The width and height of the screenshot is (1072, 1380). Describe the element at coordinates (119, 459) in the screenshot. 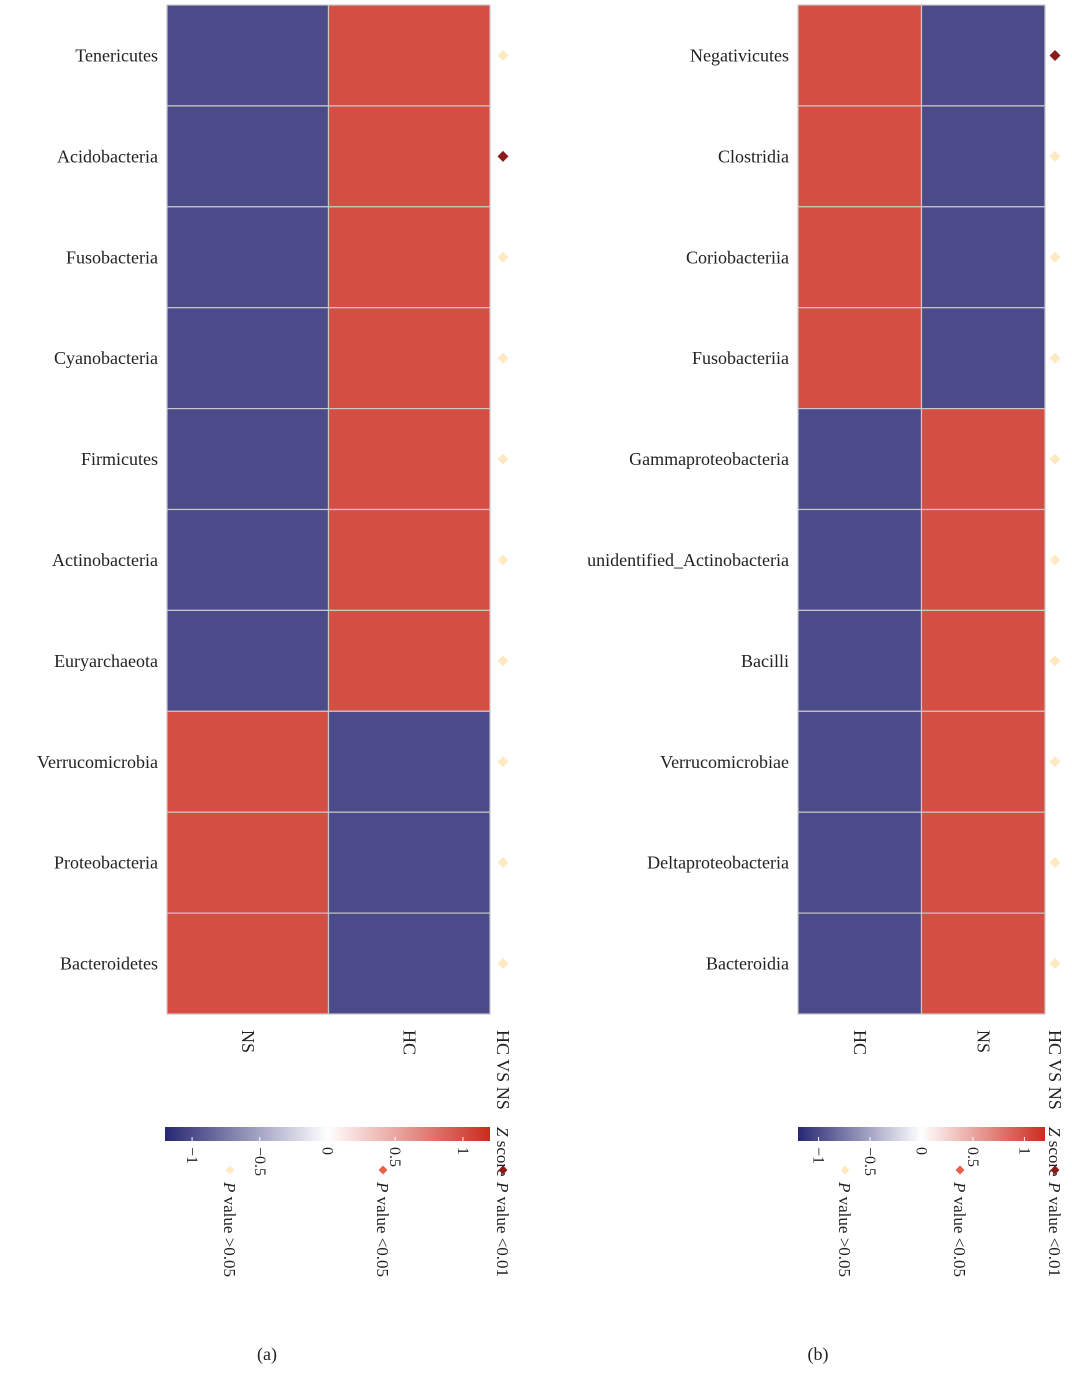

I see `row-label: Firmicutes` at that location.